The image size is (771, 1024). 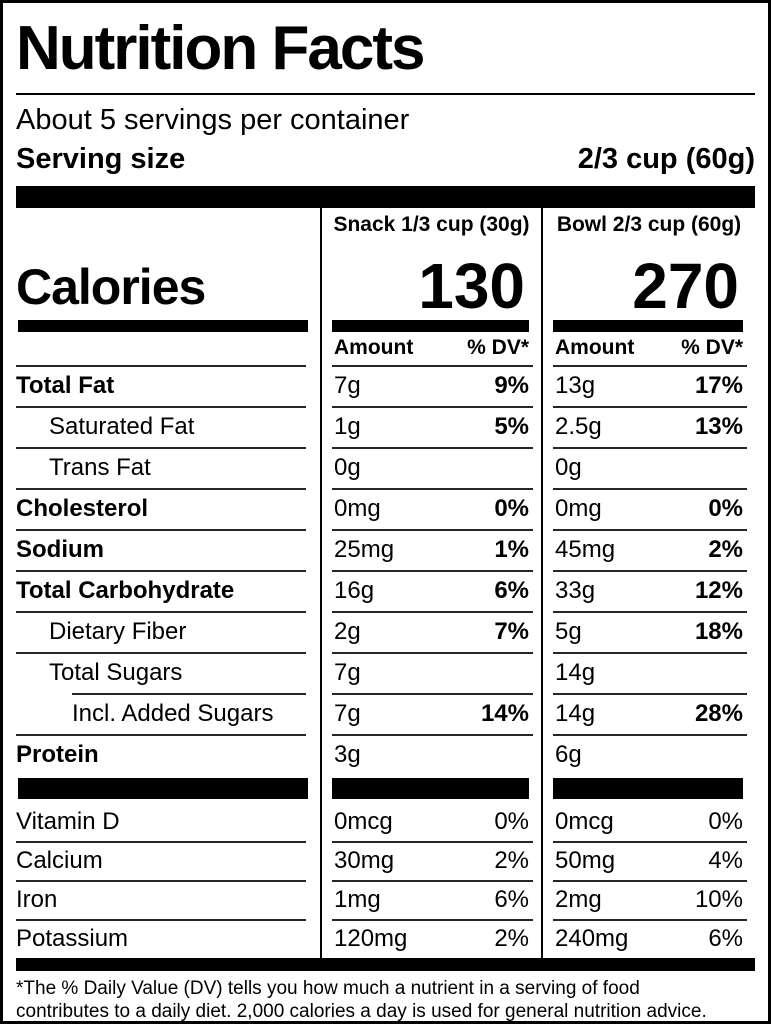 What do you see at coordinates (430, 467) in the screenshot?
I see `snack-value-cell: 0g` at bounding box center [430, 467].